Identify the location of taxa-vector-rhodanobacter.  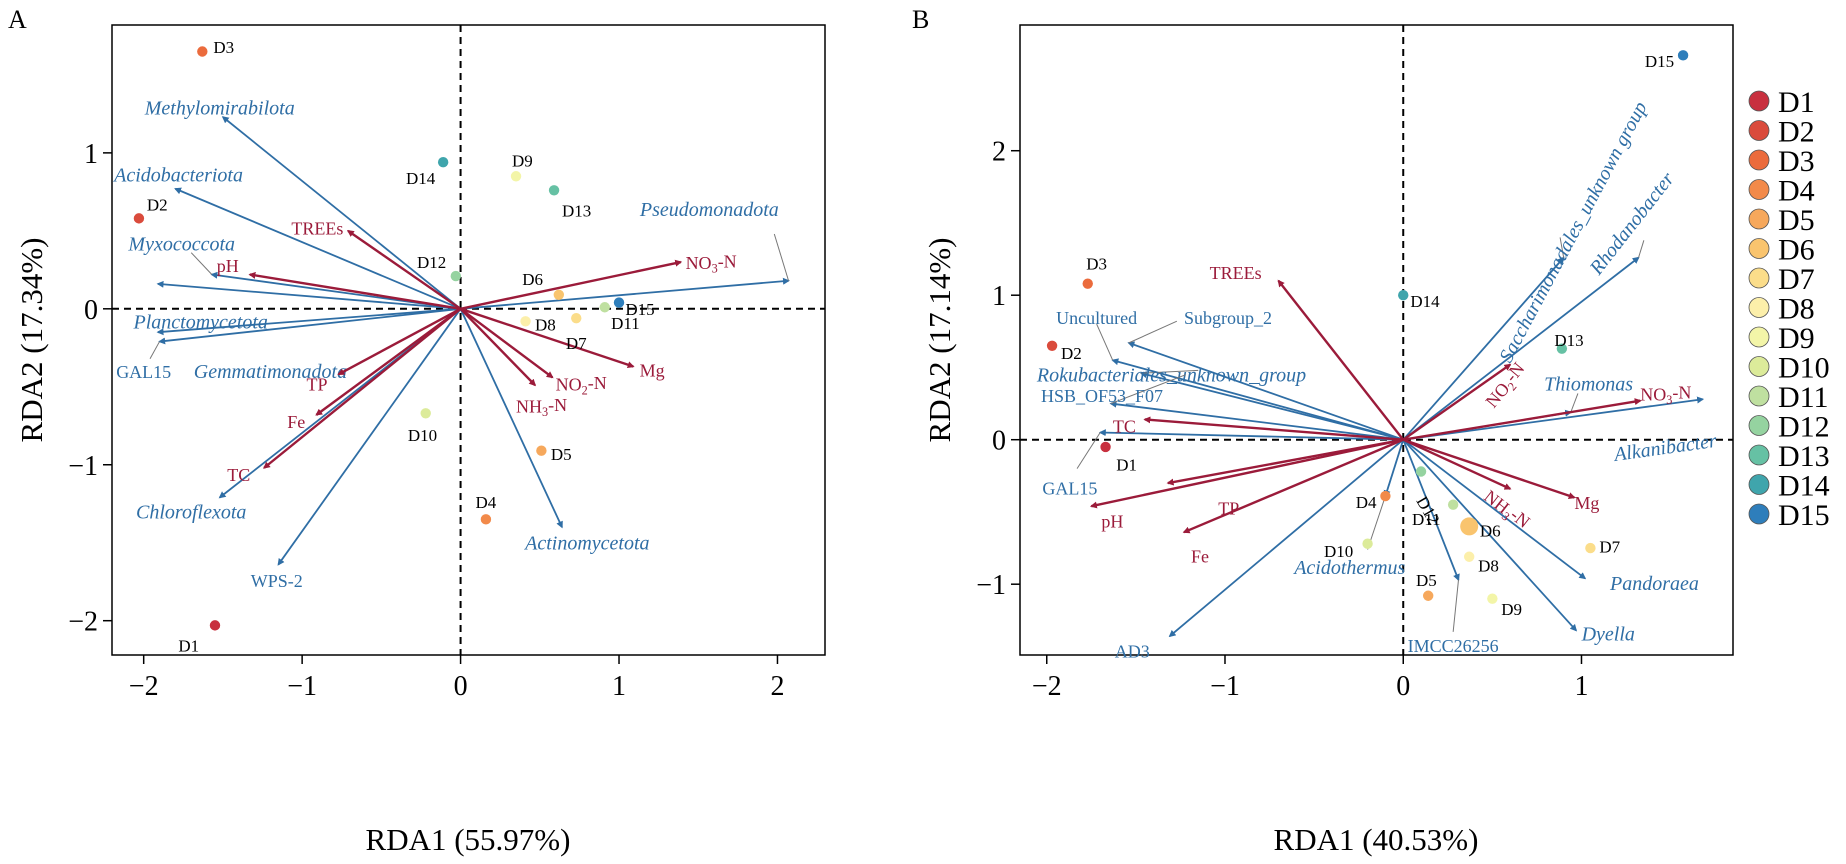
(1521, 348).